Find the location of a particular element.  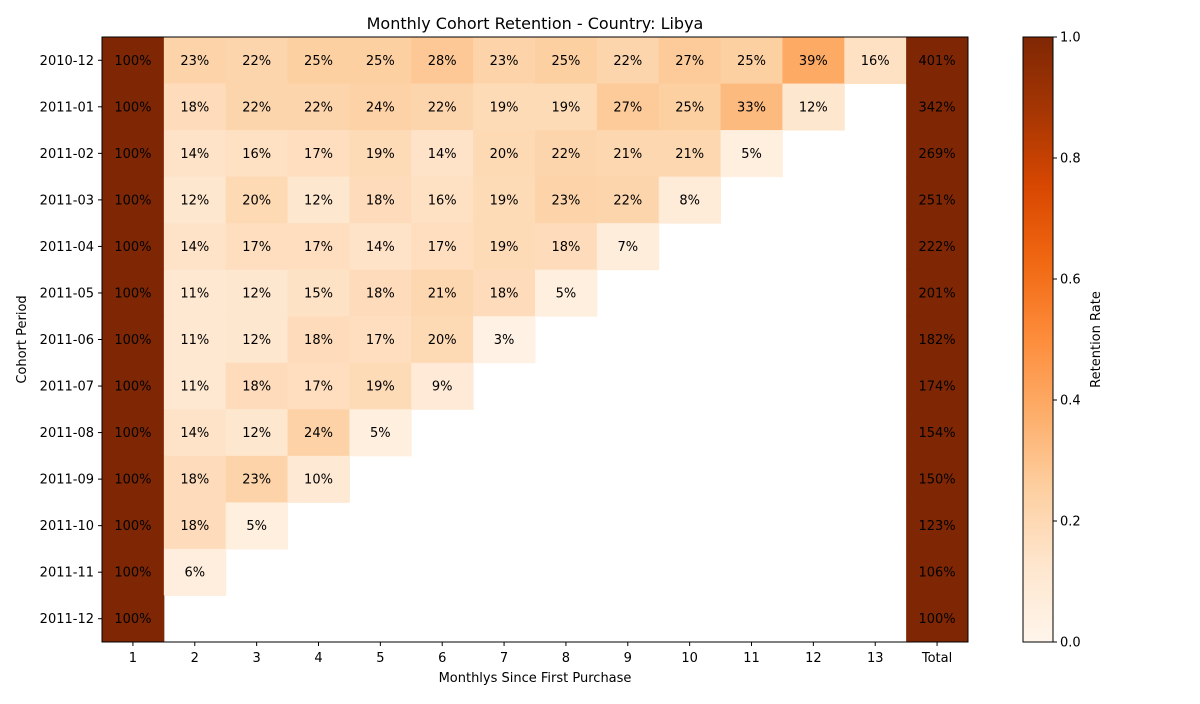

cell-value-label: 123% is located at coordinates (936, 526).